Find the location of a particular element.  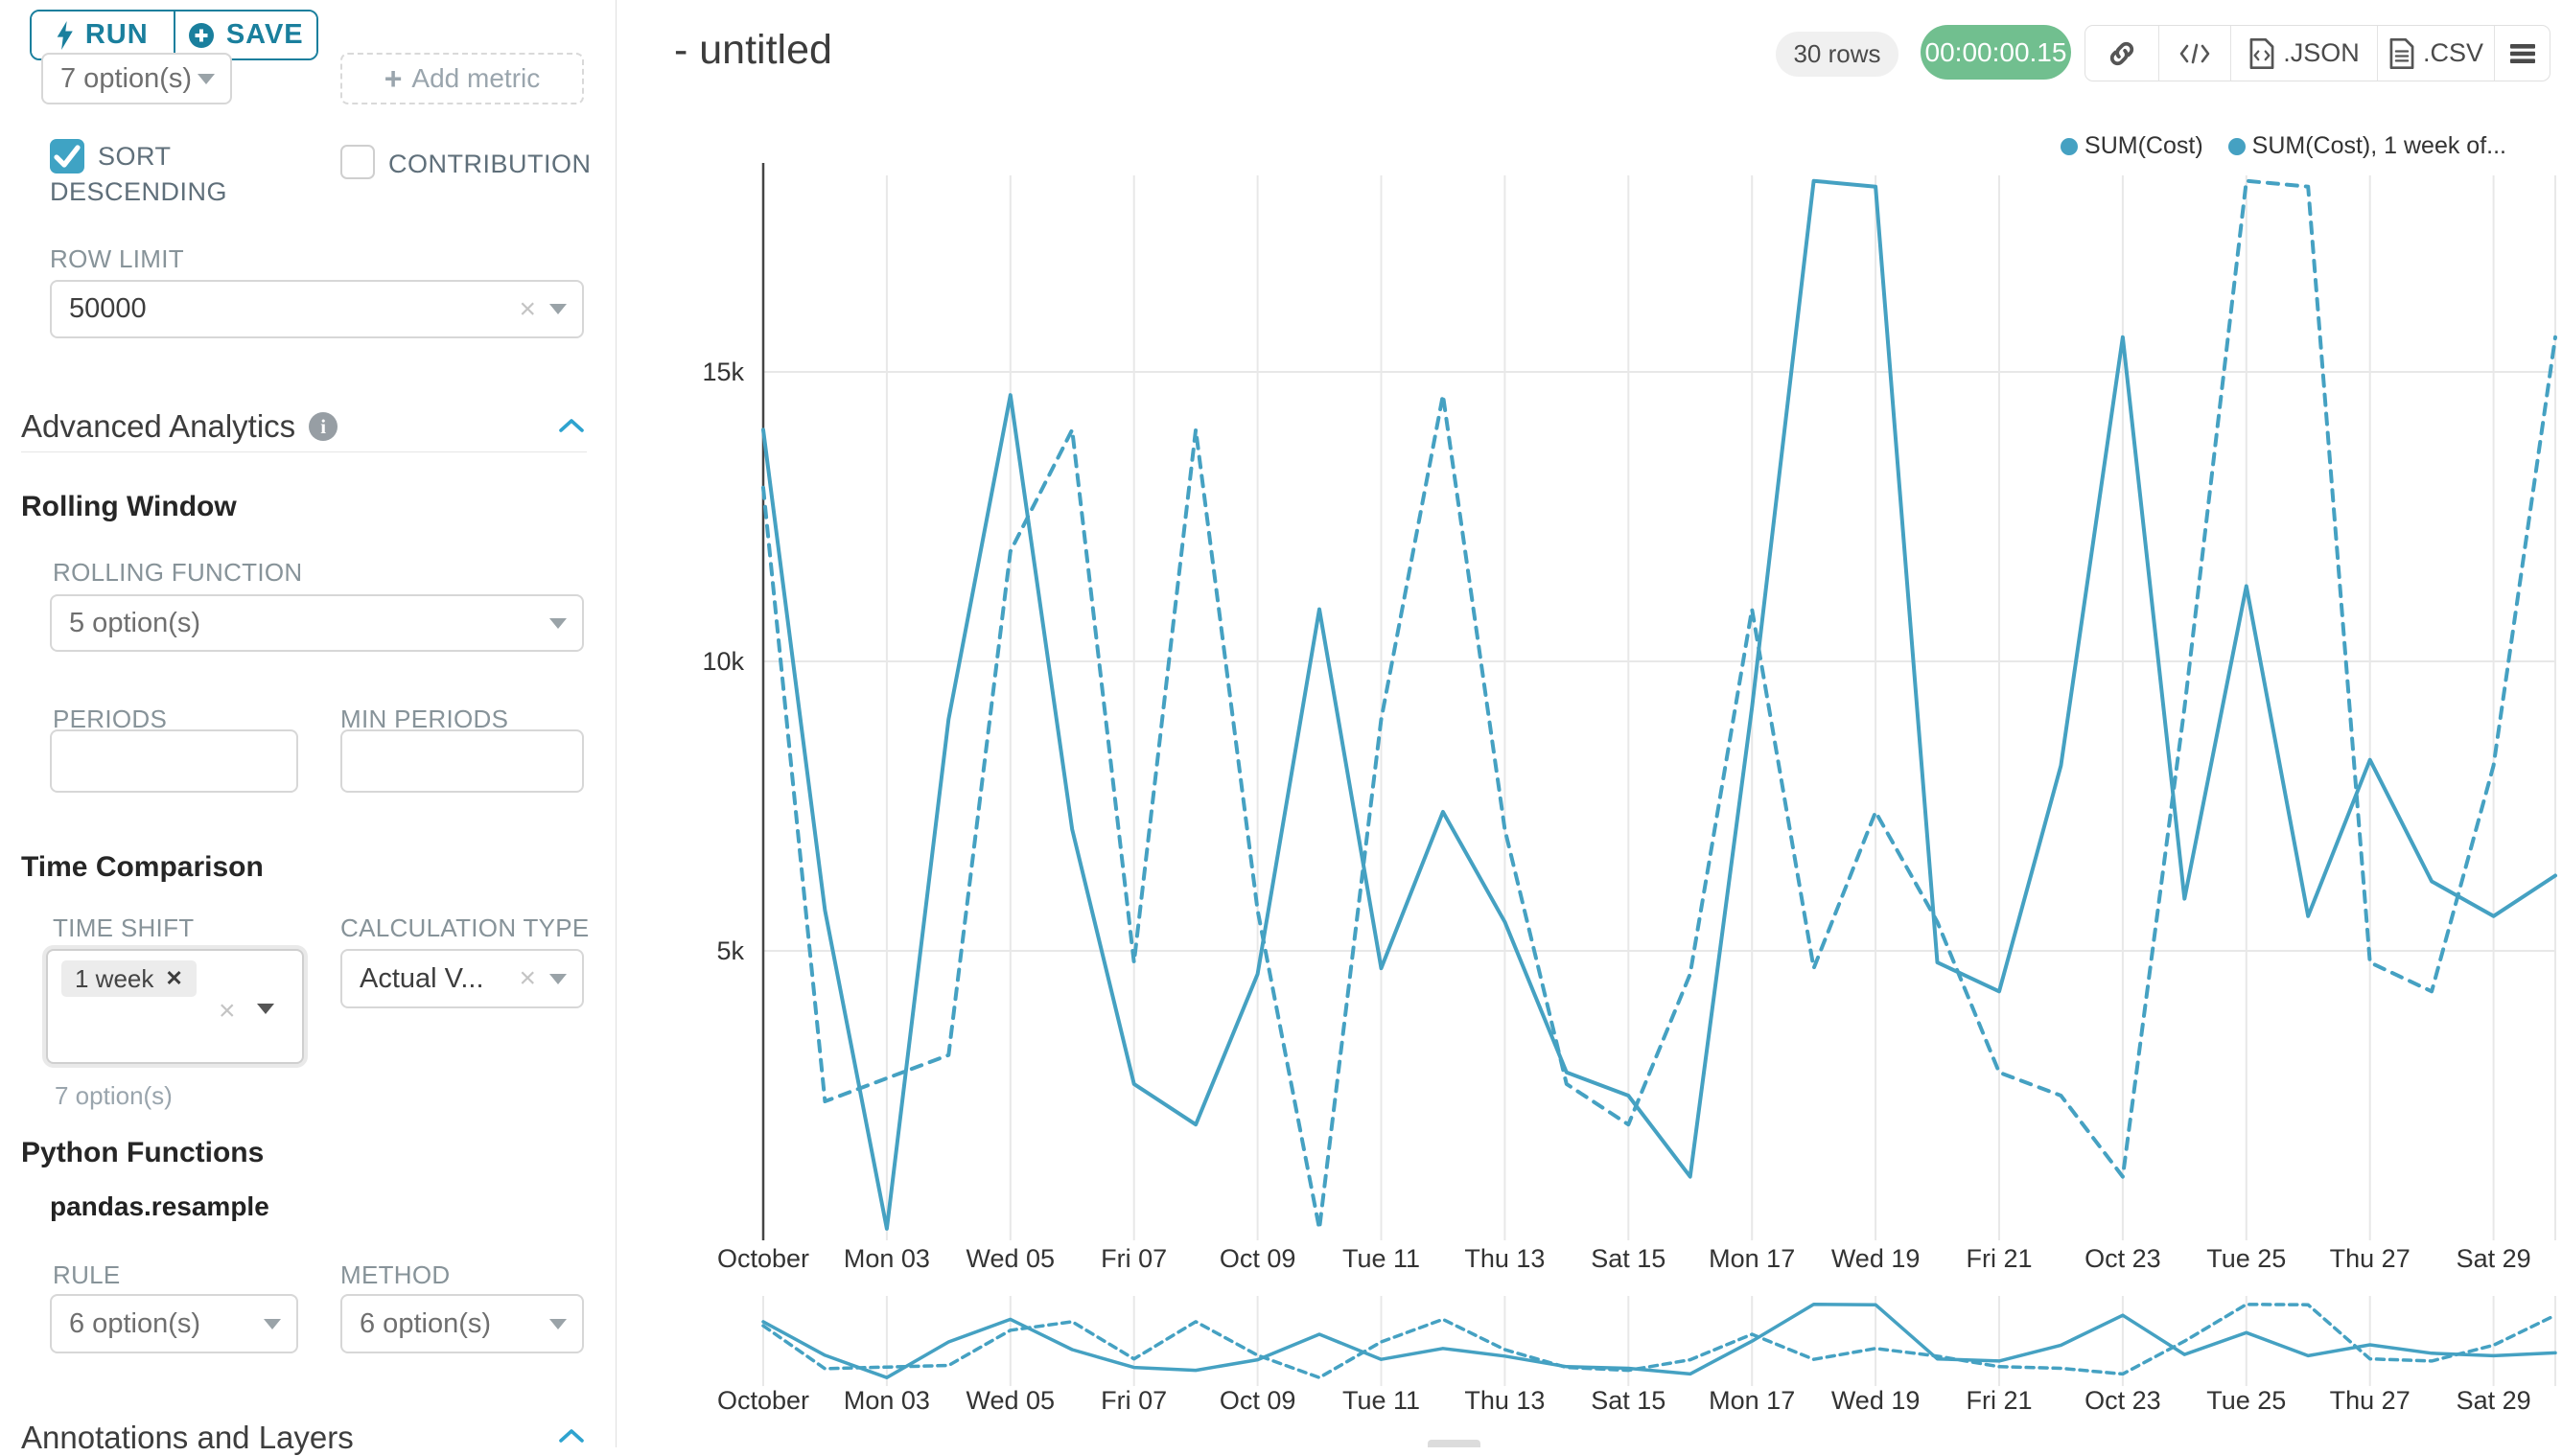

bolt-icon is located at coordinates (65, 35).